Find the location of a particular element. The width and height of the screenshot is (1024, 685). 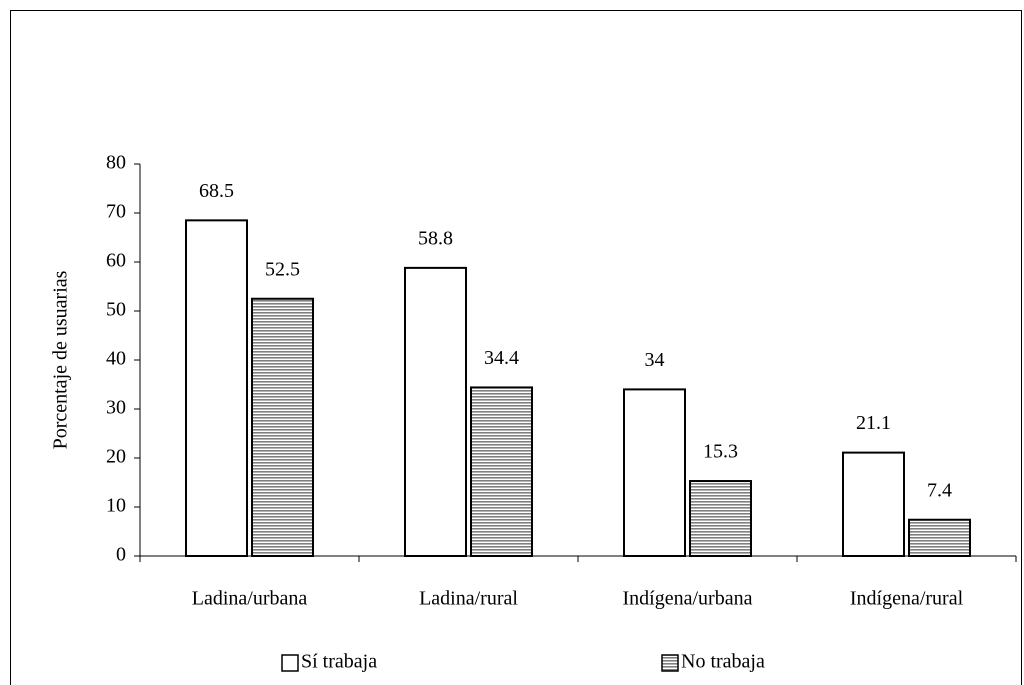

data-label: 7.4 is located at coordinates (939, 490).